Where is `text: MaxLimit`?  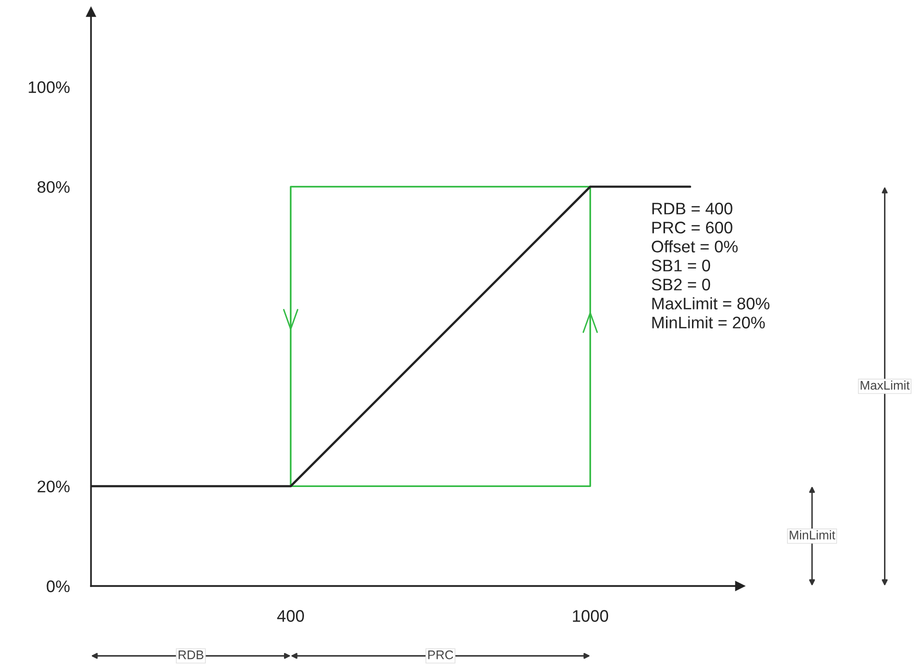 text: MaxLimit is located at coordinates (885, 385).